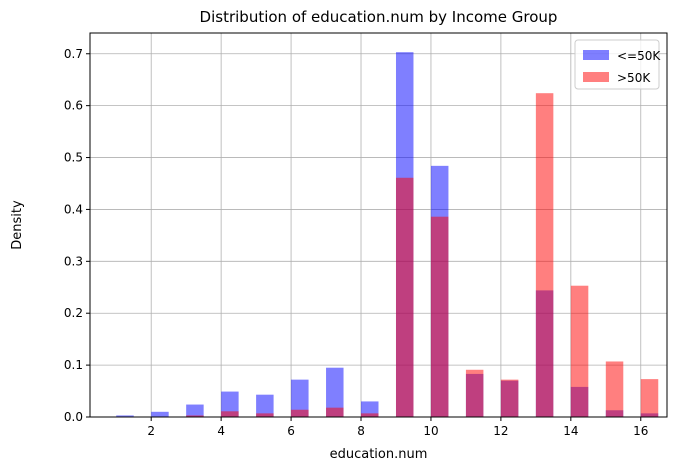 The image size is (691, 474). I want to click on y-tick-label: 0.1, so click(73, 365).